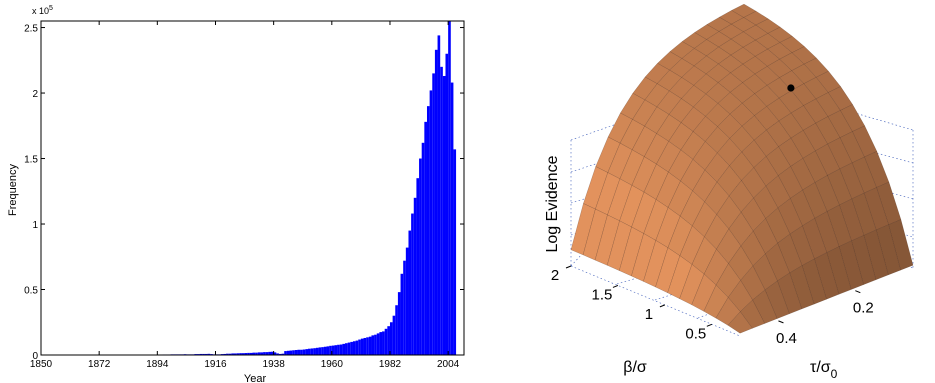 The image size is (935, 383). Describe the element at coordinates (552, 203) in the screenshot. I see `z-axis-label: Log Evidence` at that location.